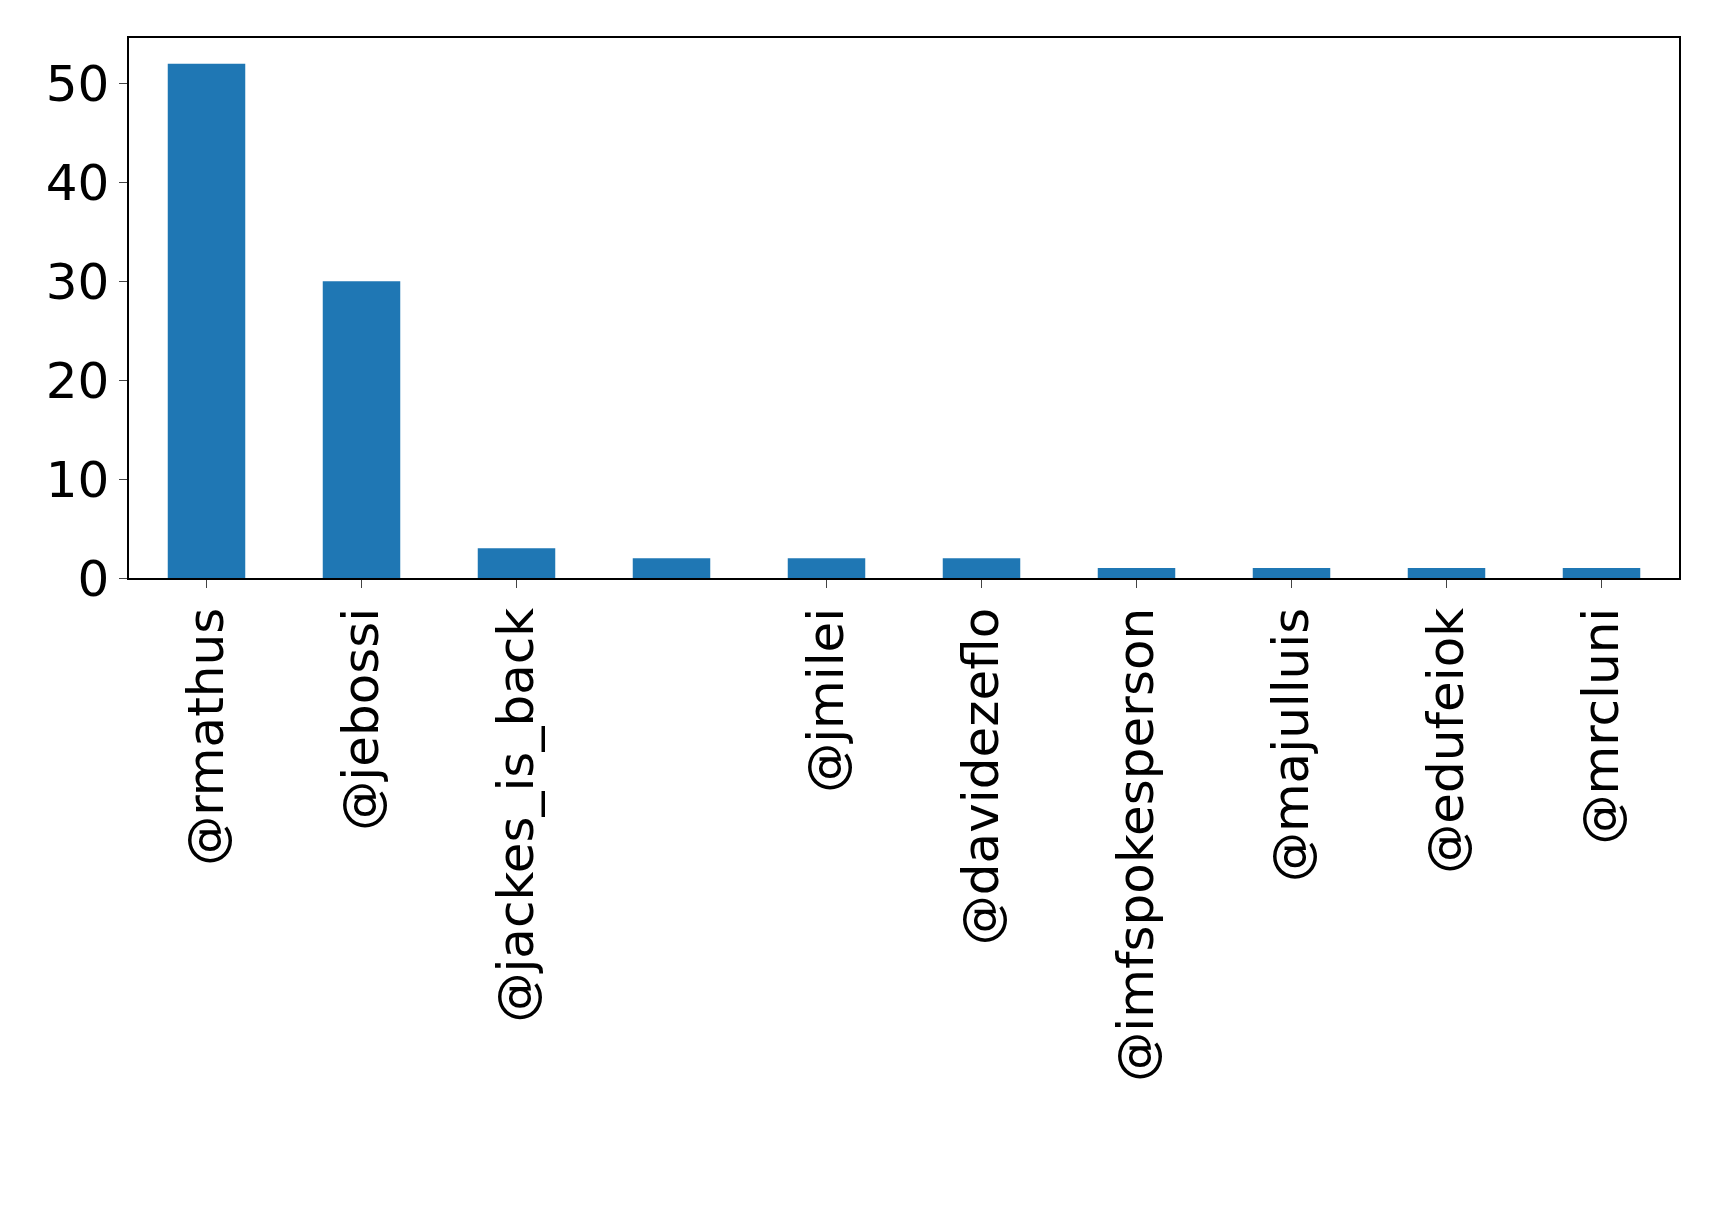 The height and width of the screenshot is (1220, 1719). What do you see at coordinates (1445, 740) in the screenshot?
I see `x-tick-label: @edufeiok` at bounding box center [1445, 740].